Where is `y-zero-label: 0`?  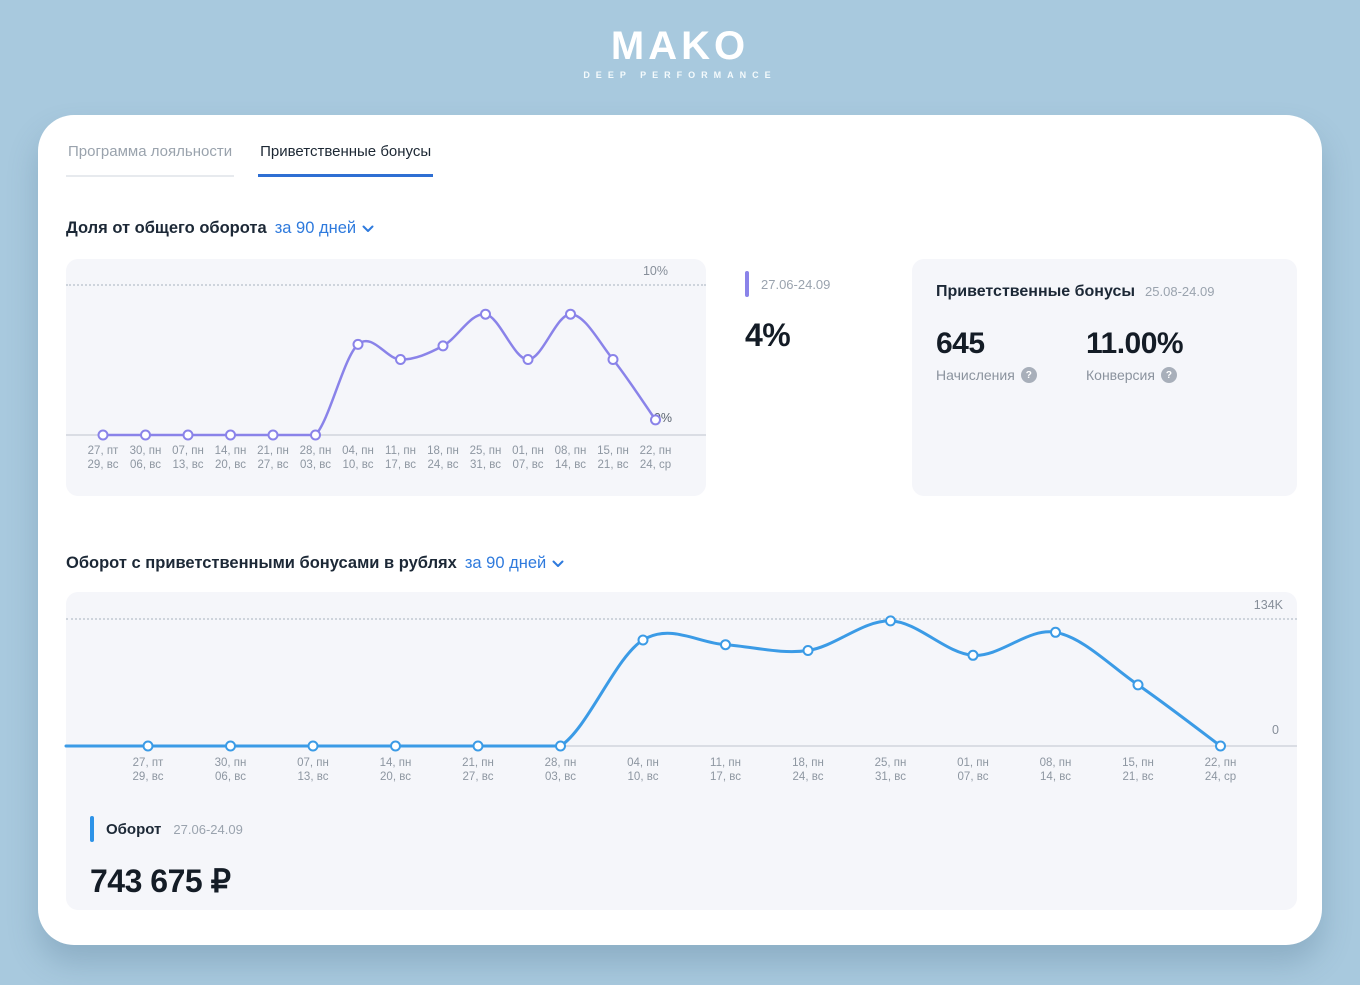
y-zero-label: 0 is located at coordinates (1275, 730).